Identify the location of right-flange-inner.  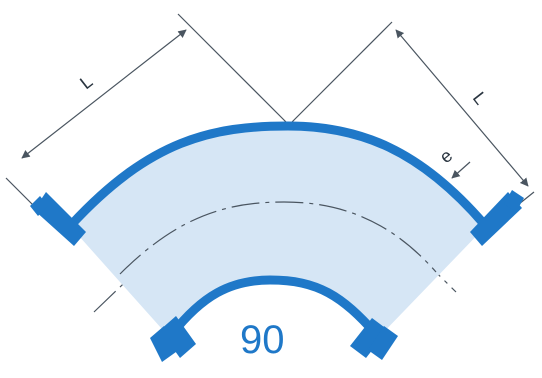
(369, 338).